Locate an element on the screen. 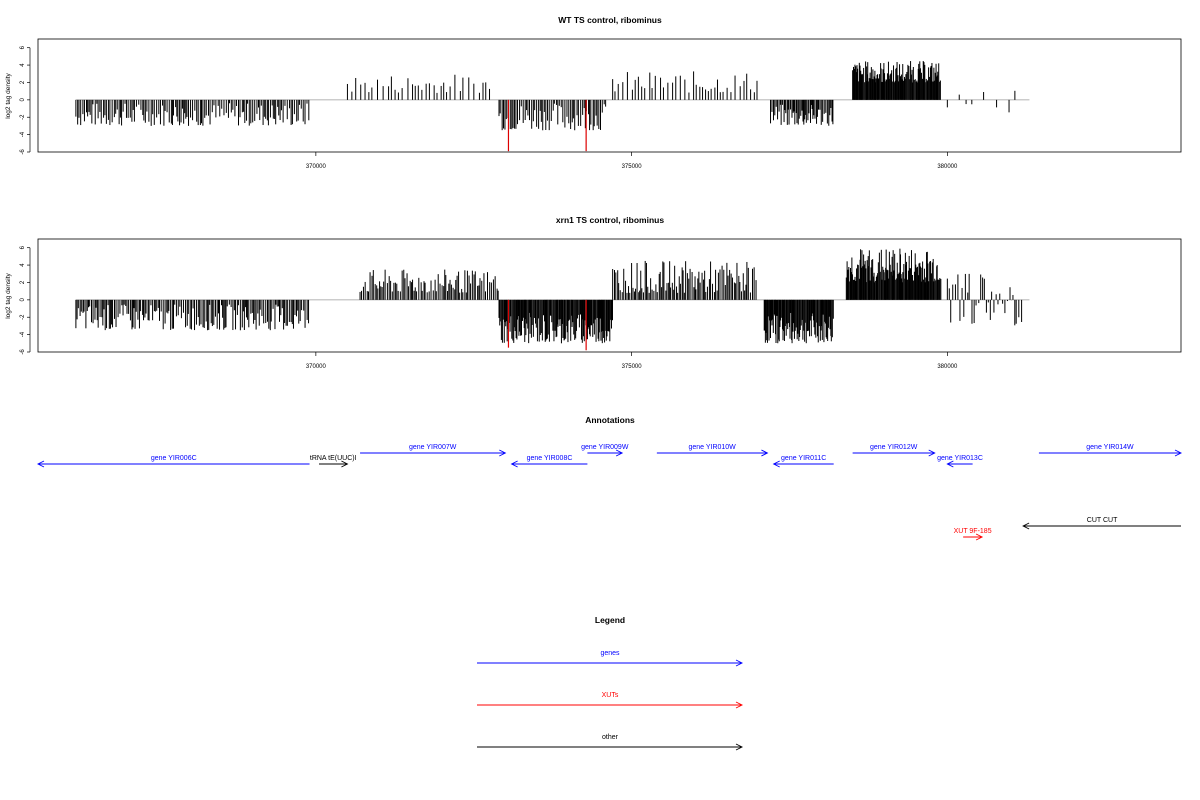 This screenshot has width=1200, height=800. wt-panel-title: WT TS control, ribominus is located at coordinates (610, 20).